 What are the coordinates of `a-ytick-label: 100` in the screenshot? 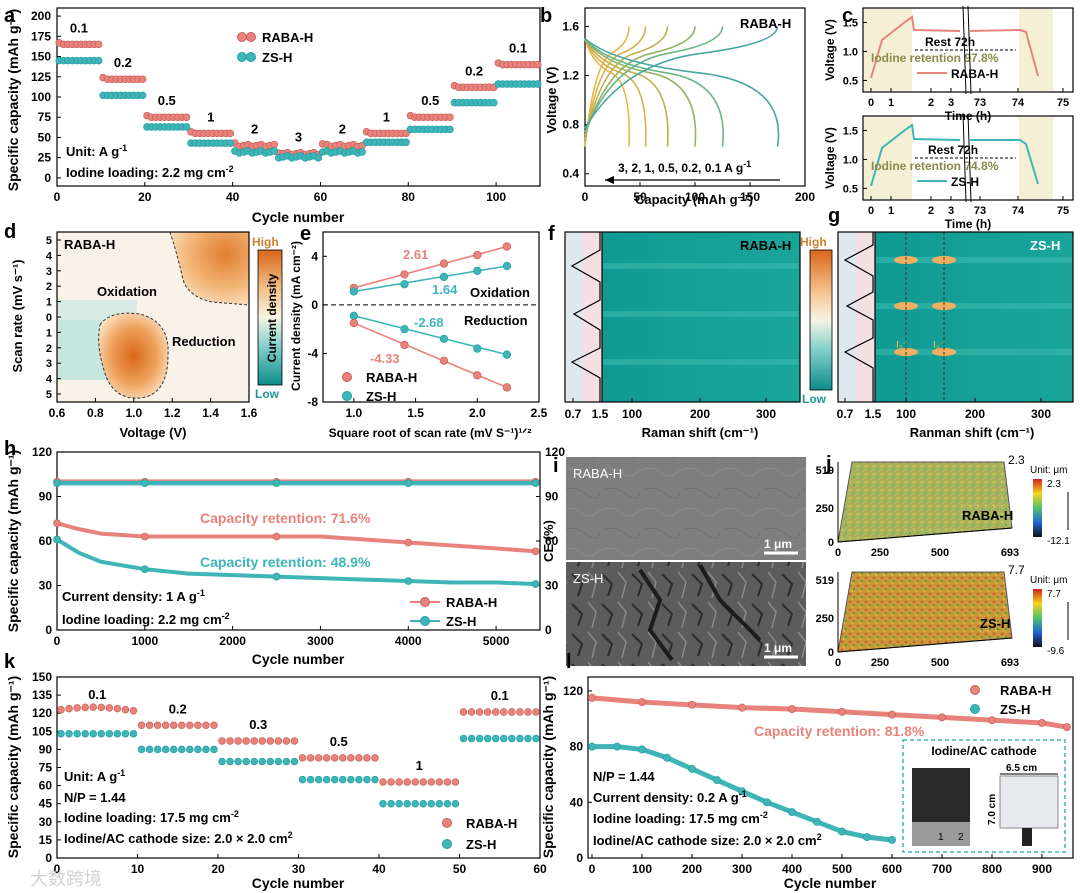 It's located at (41, 97).